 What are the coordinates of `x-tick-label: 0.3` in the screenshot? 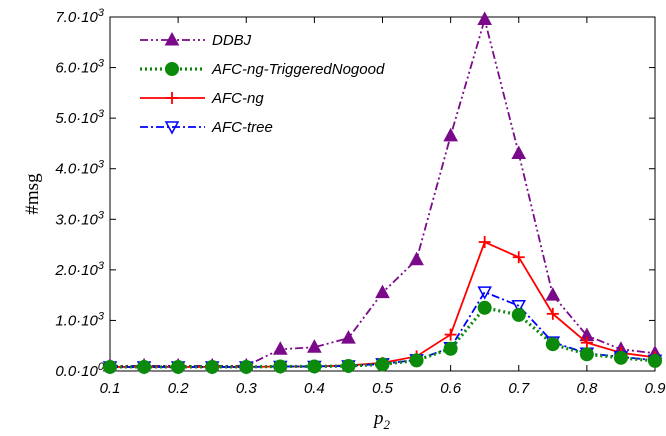 It's located at (247, 388).